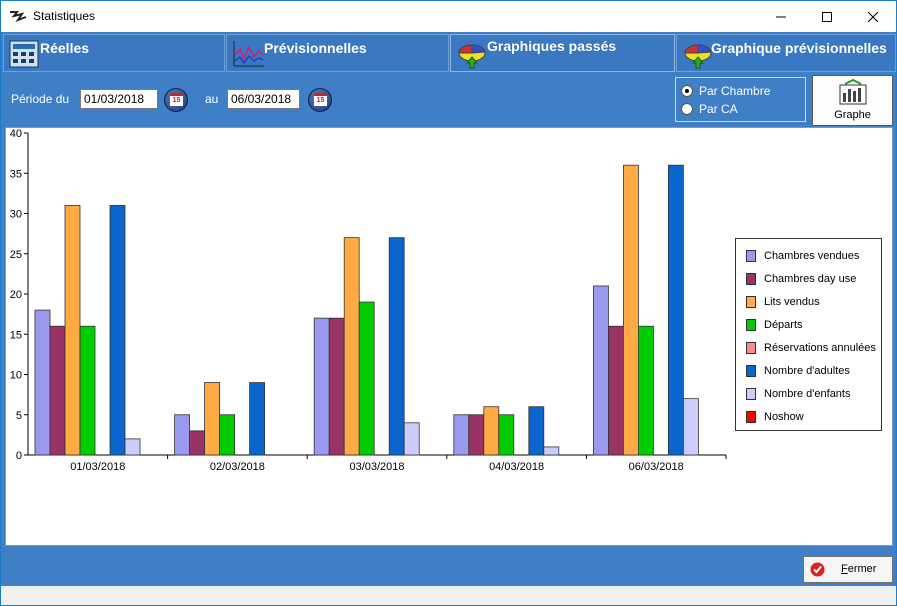  What do you see at coordinates (656, 467) in the screenshot?
I see `x-tick-label: 06/03/2018` at bounding box center [656, 467].